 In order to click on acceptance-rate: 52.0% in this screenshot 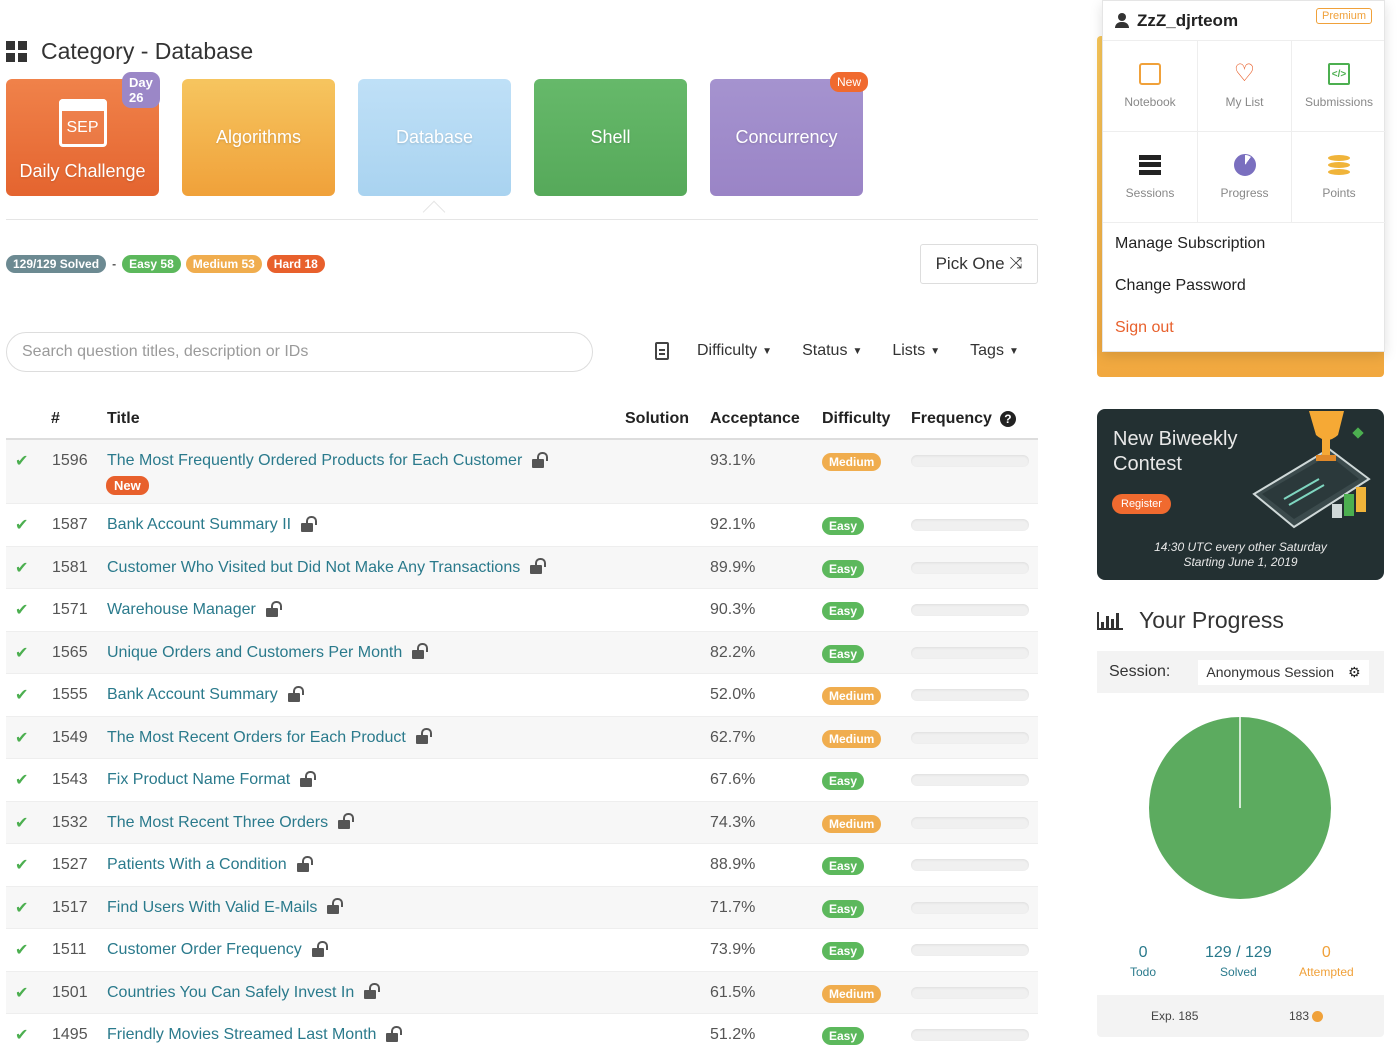, I will do `click(733, 694)`.